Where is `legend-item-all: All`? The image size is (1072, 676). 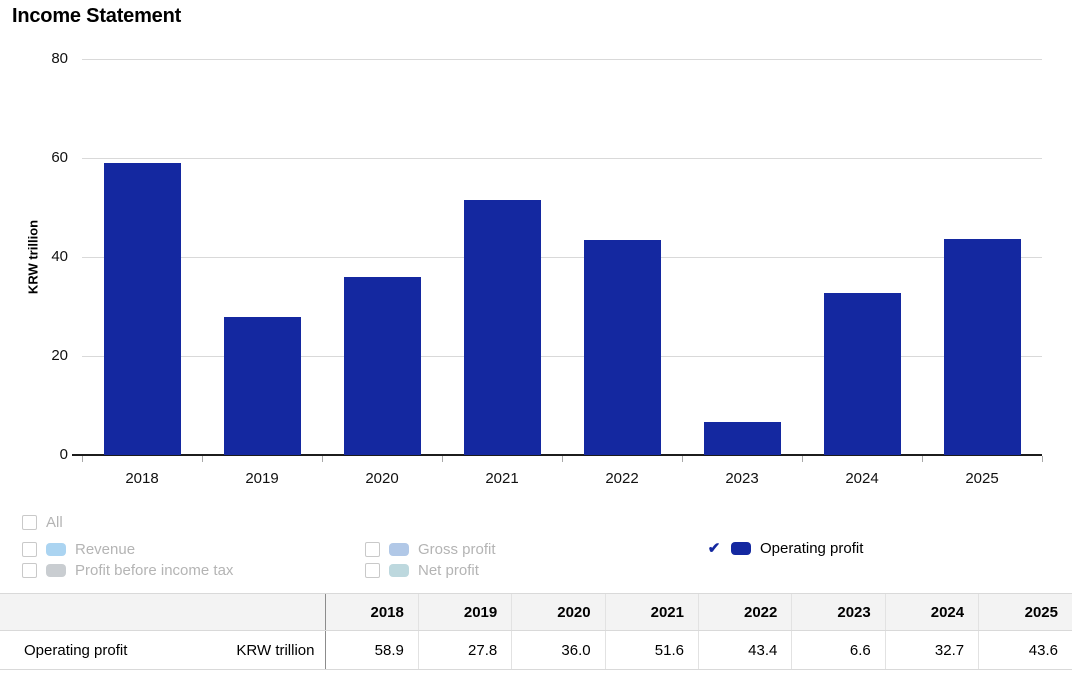
legend-item-all: All is located at coordinates (42, 522).